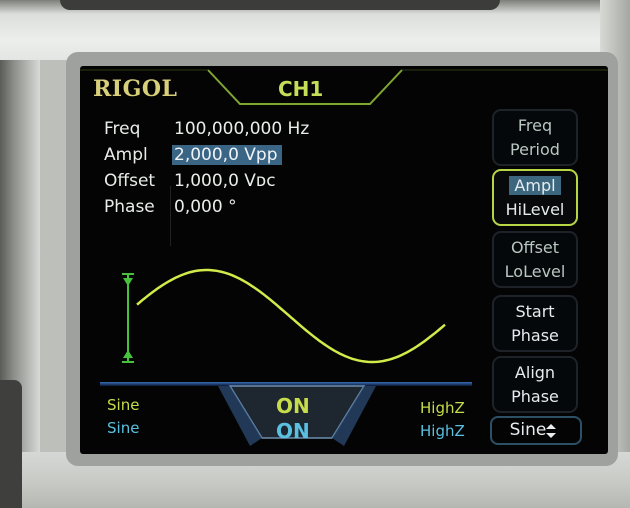  Describe the element at coordinates (551, 431) in the screenshot. I see `up-down-arrow-icon` at that location.